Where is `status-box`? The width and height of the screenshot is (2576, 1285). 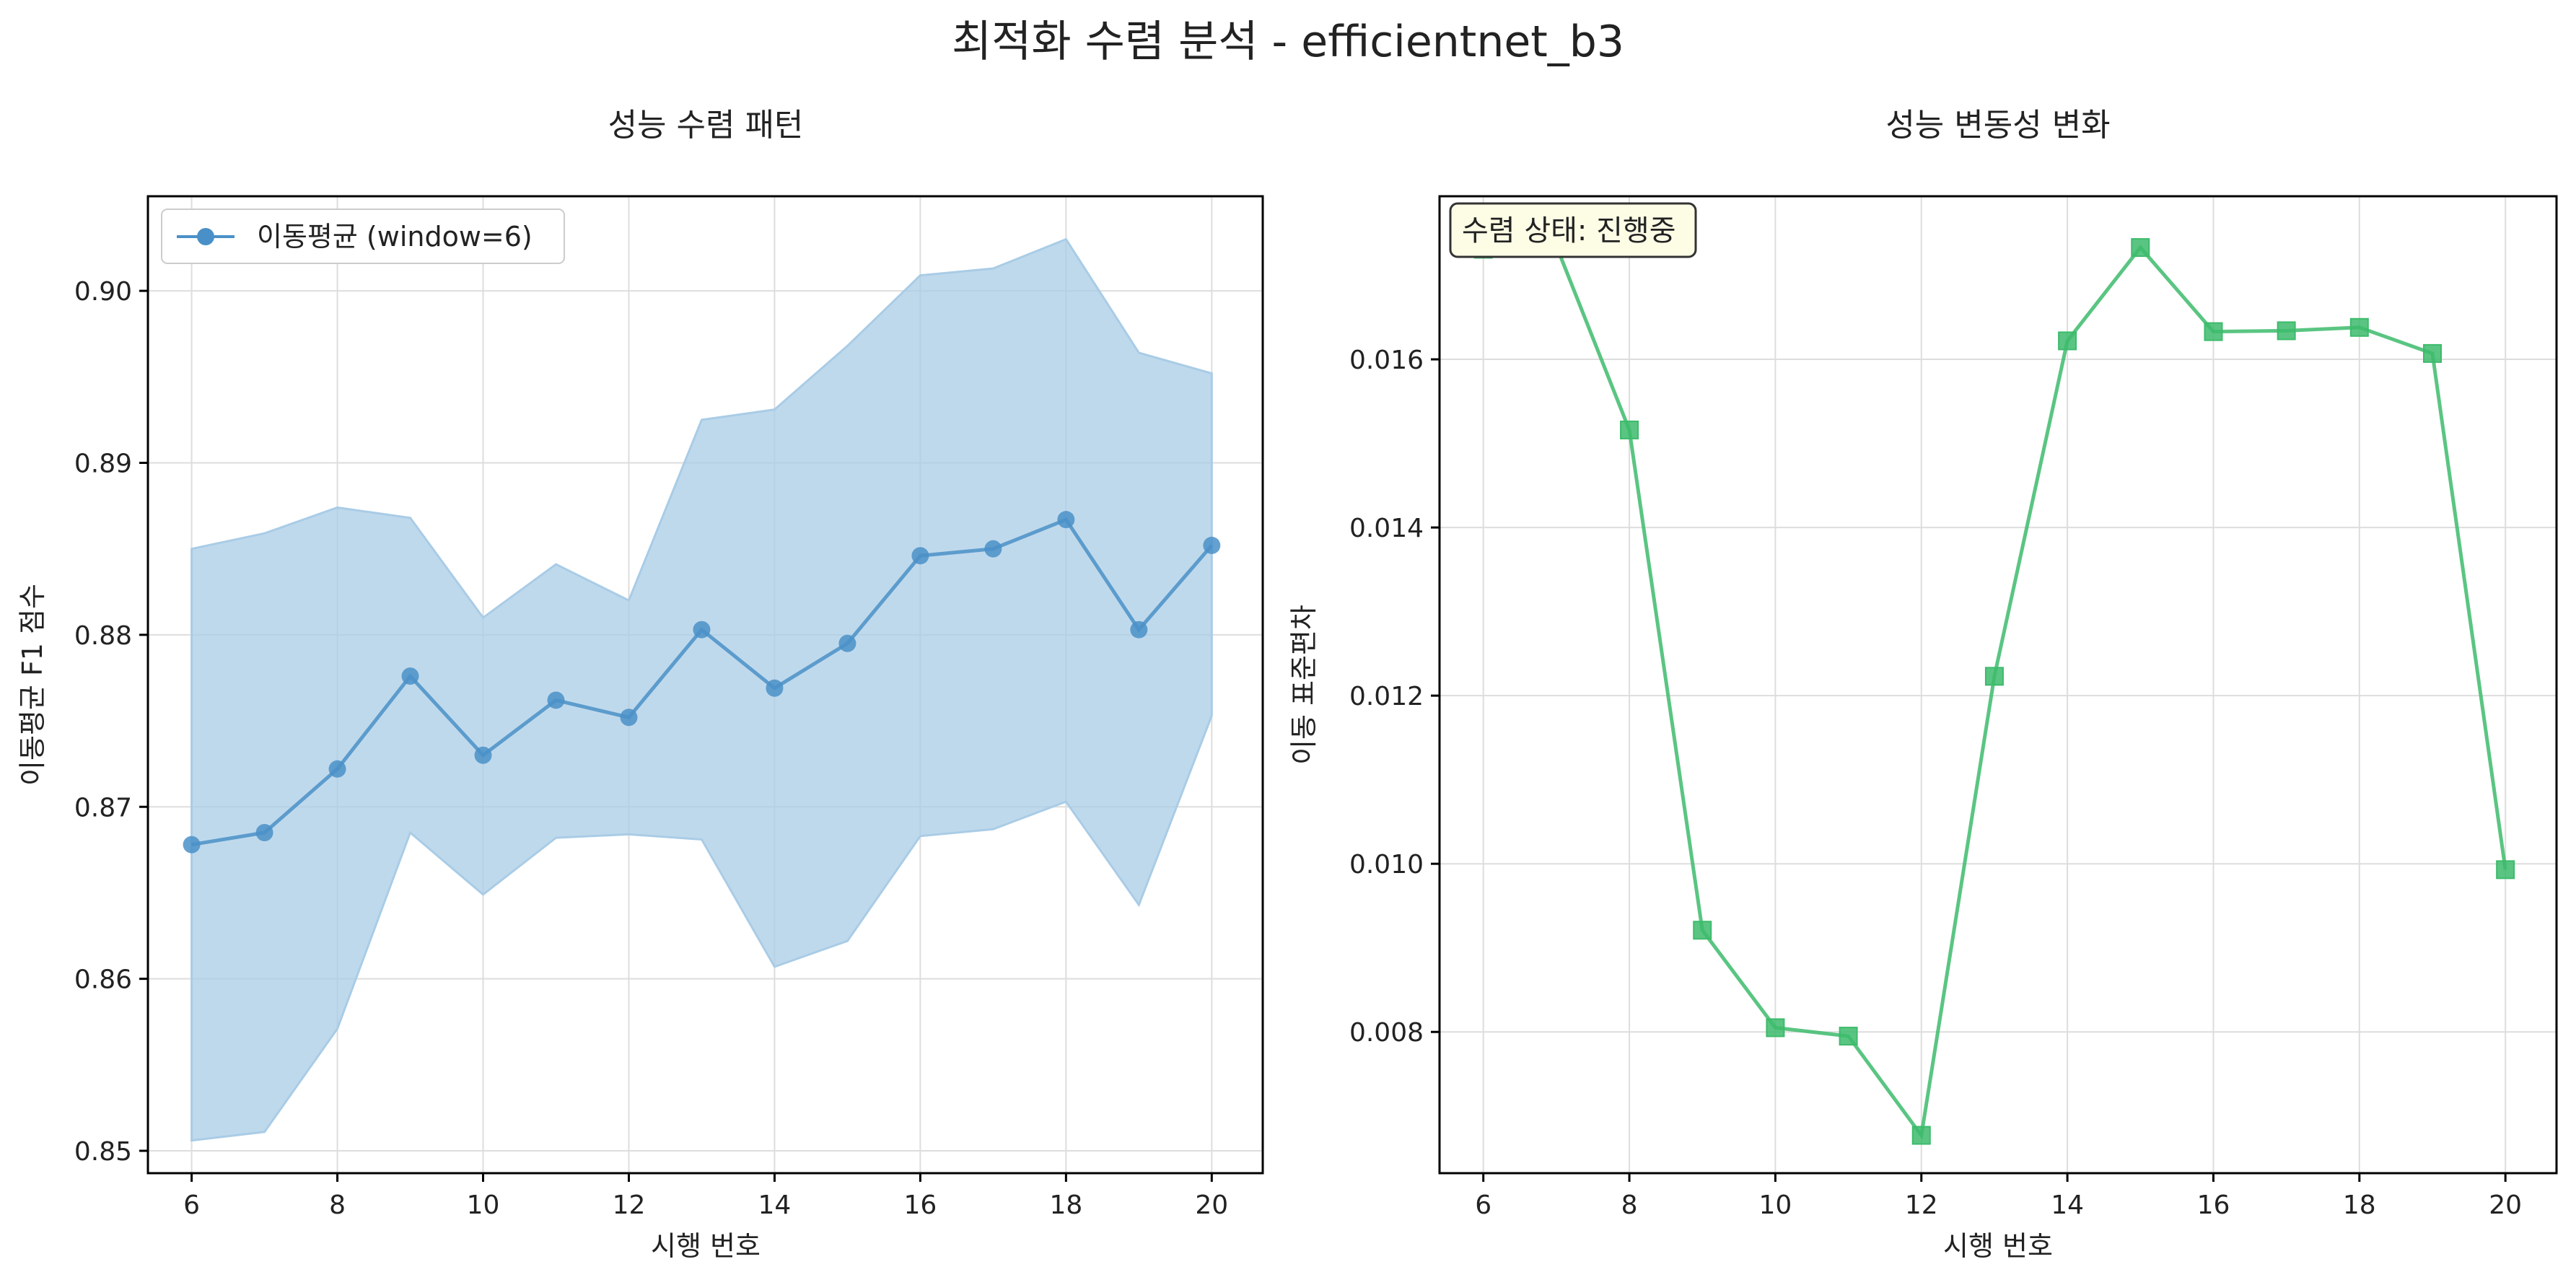 status-box is located at coordinates (1573, 230).